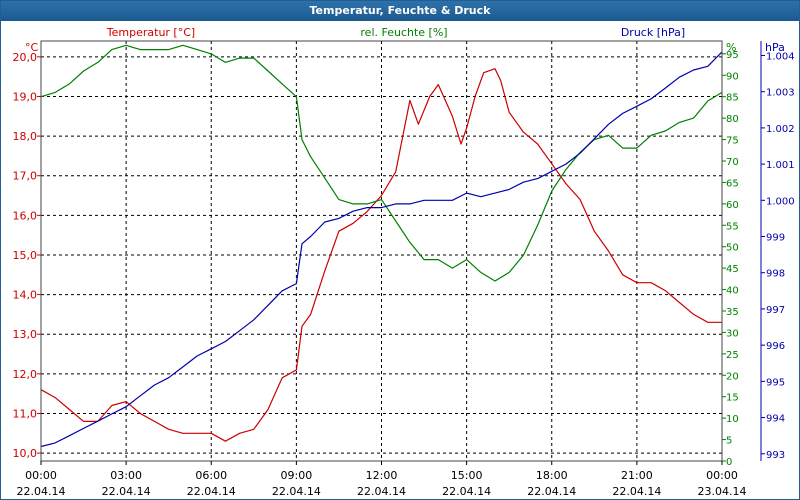  Describe the element at coordinates (780, 93) in the screenshot. I see `pressure-tick-label: 1.003` at that location.